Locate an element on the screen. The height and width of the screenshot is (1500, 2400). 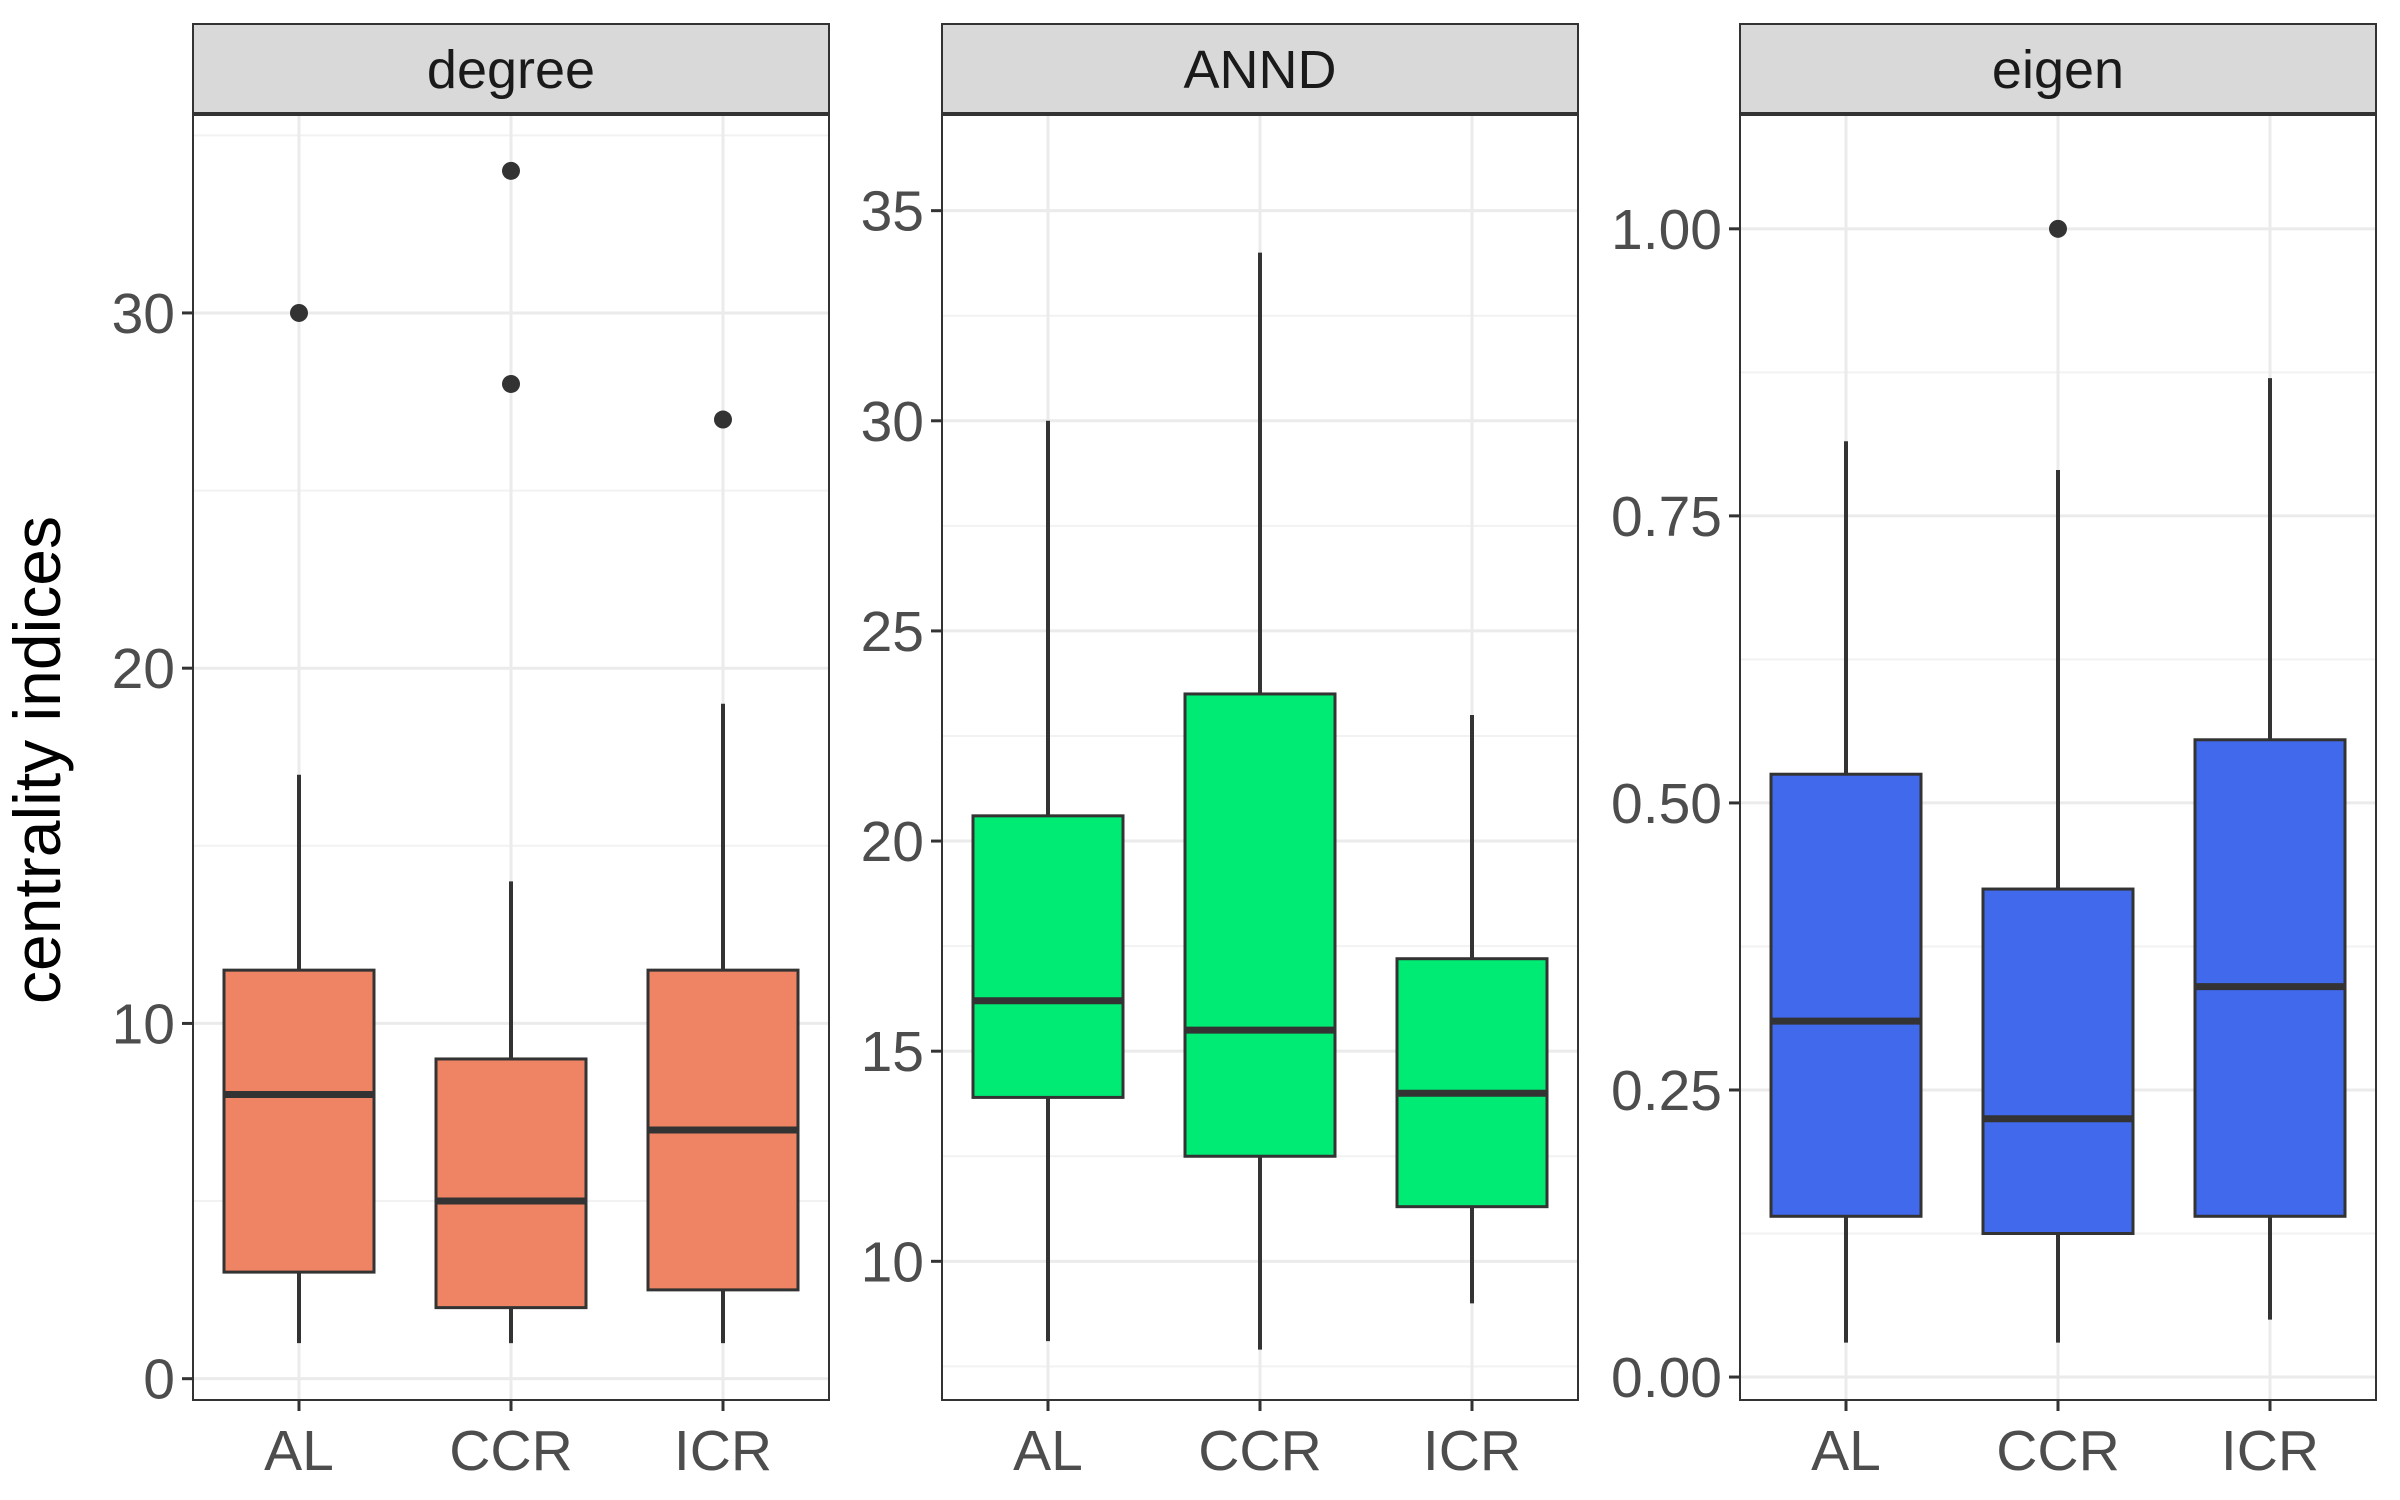
facet-strip-label: eigen is located at coordinates (2058, 70).